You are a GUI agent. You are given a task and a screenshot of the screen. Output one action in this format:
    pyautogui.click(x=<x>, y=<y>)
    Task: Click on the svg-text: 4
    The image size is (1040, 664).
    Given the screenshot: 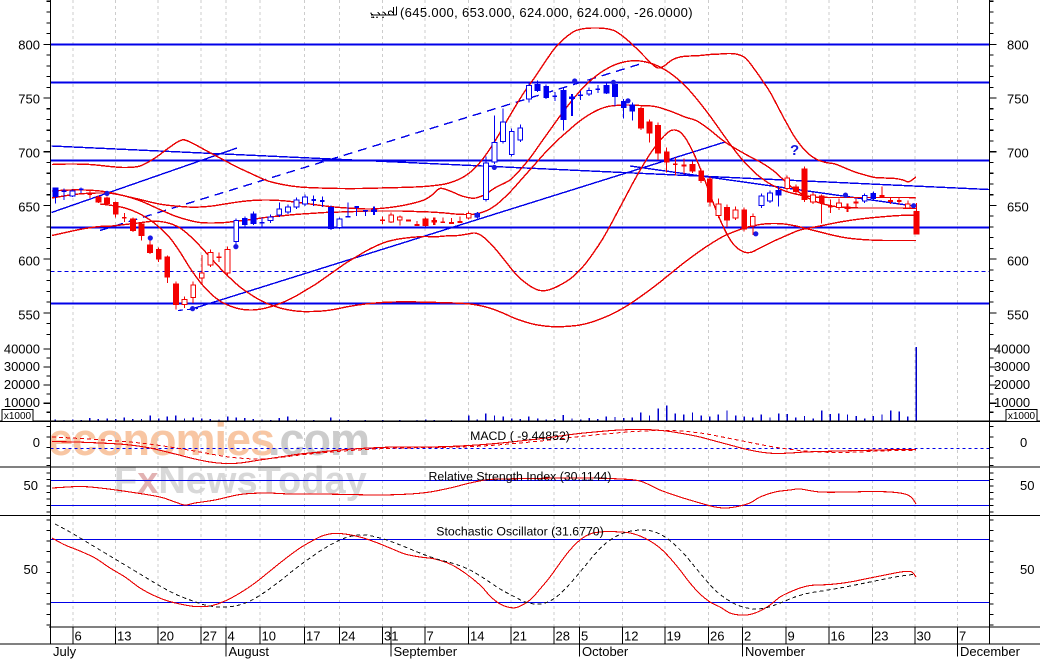 What is the action you would take?
    pyautogui.click(x=231, y=636)
    